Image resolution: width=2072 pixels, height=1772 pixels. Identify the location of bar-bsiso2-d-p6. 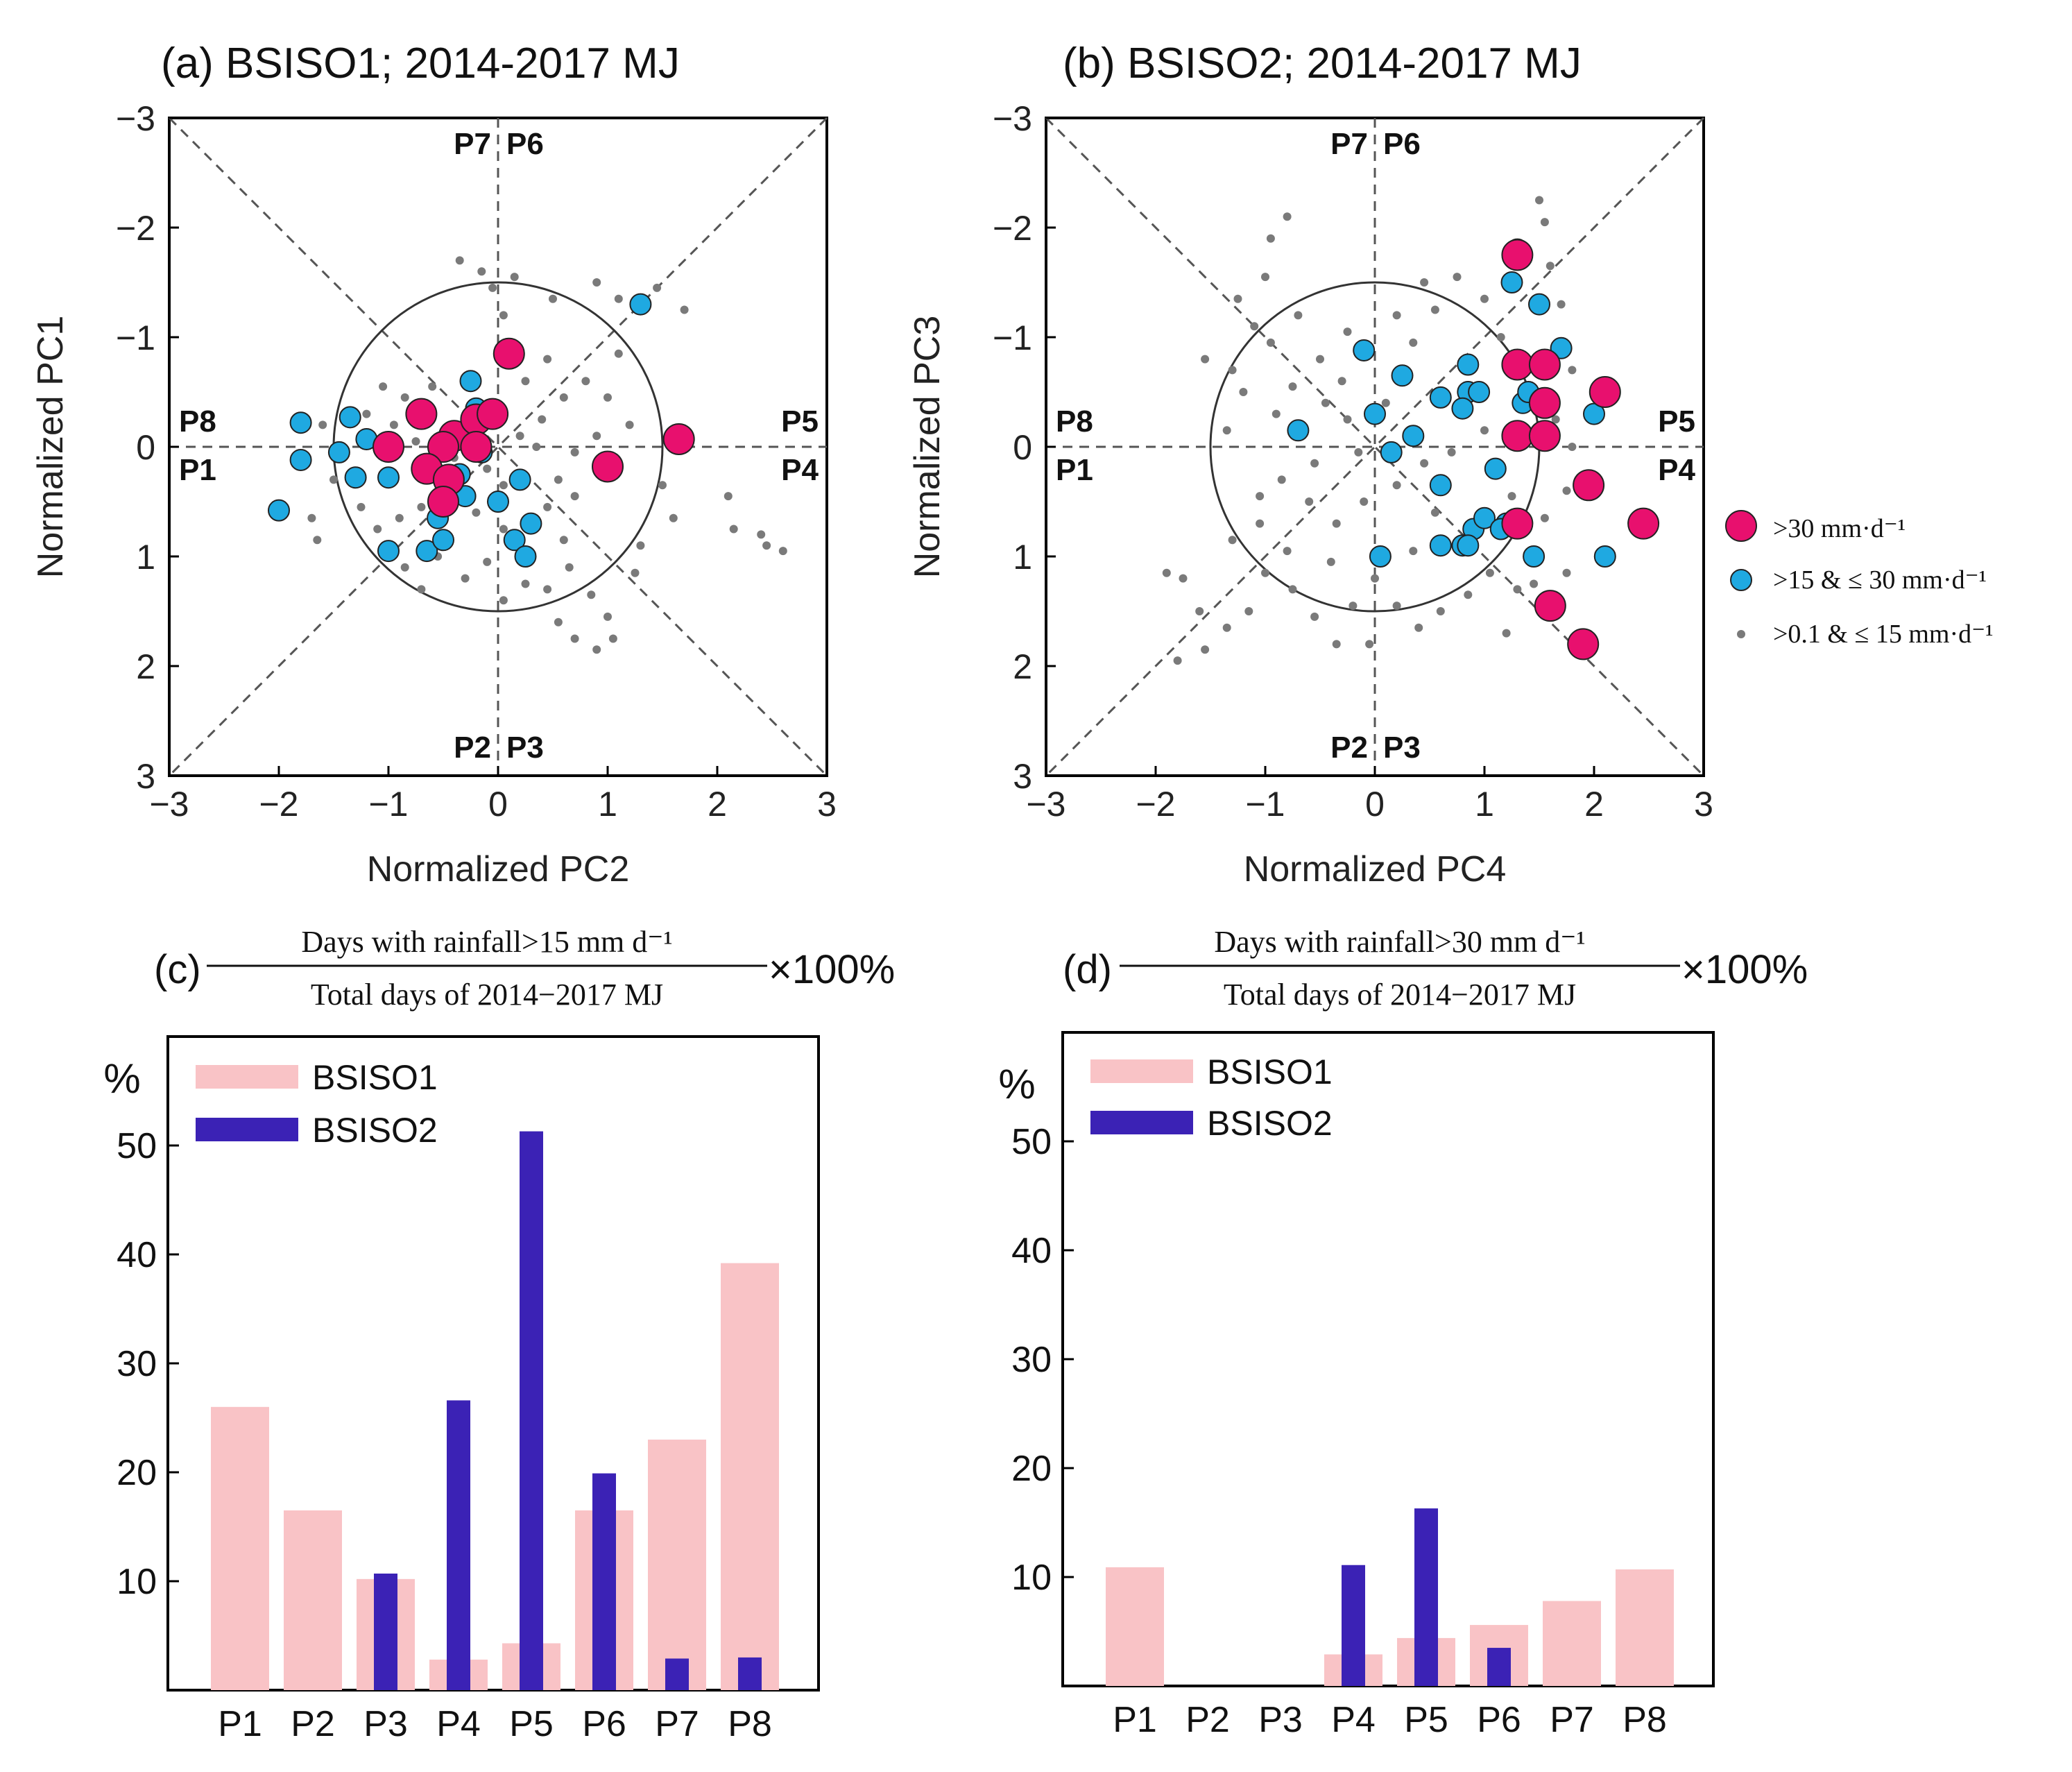
(1499, 1667).